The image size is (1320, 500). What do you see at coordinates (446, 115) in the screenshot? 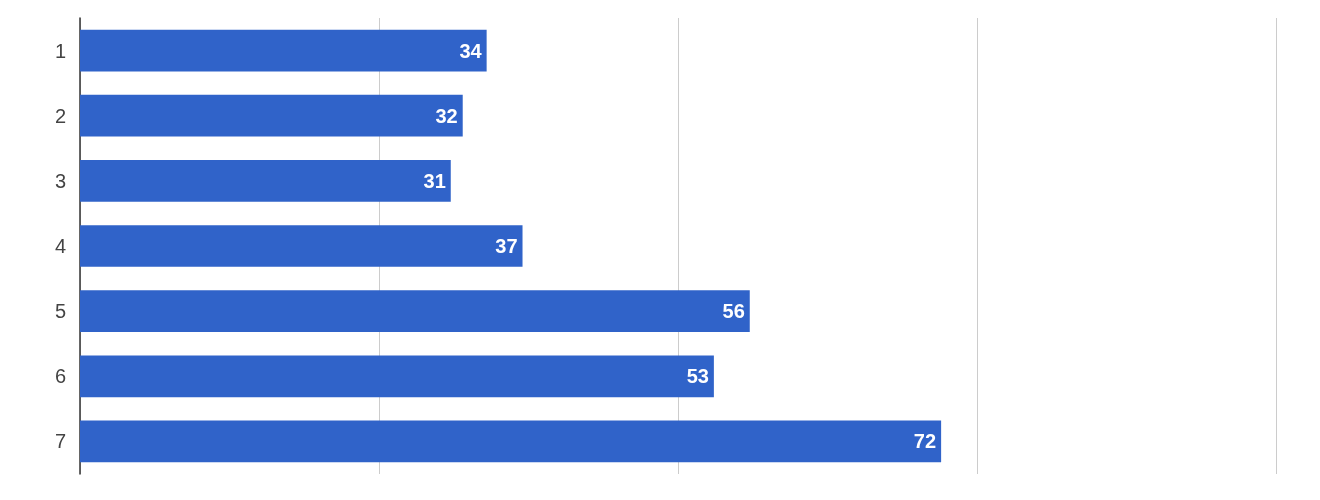
I see `data-label: 32` at bounding box center [446, 115].